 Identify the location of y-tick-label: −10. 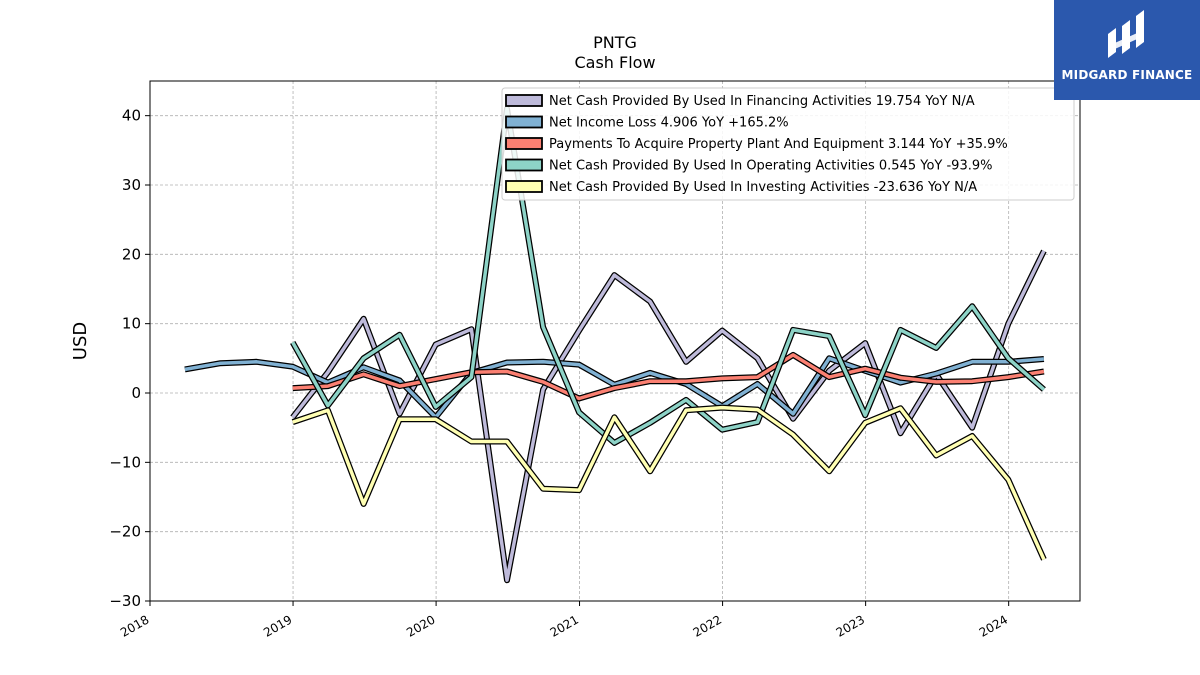
(125, 462).